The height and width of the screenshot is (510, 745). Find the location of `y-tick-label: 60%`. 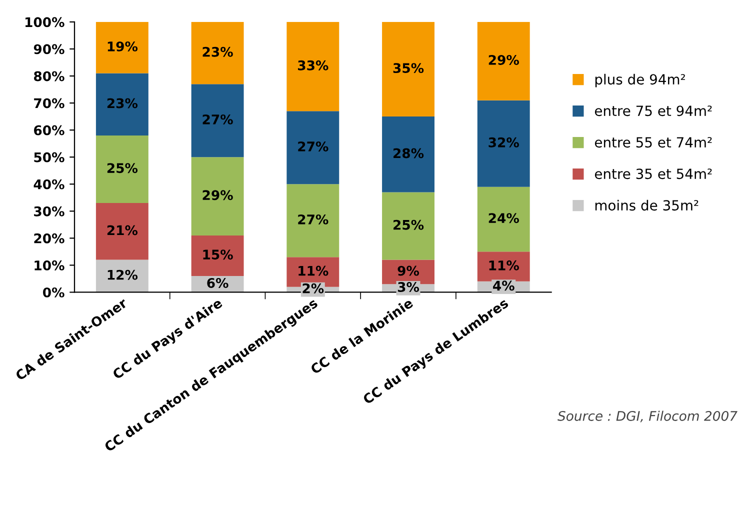

y-tick-label: 60% is located at coordinates (49, 130).